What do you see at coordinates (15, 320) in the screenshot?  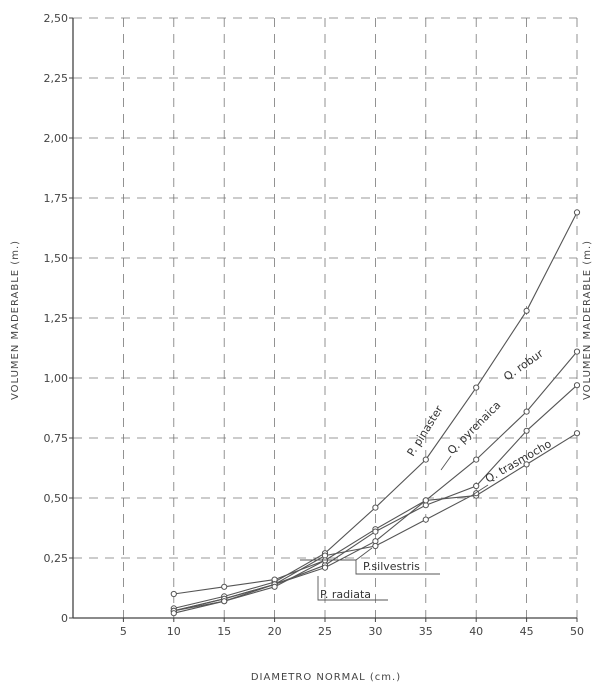 I see `y-axis-title-left: VOLUMEN MADERABLE (m.)` at bounding box center [15, 320].